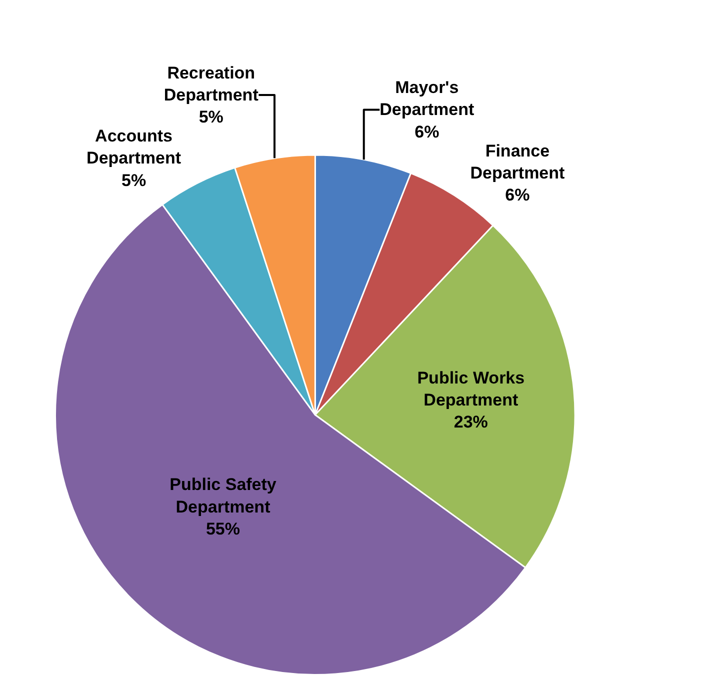  What do you see at coordinates (223, 495) in the screenshot?
I see `slice-label: Public Safety Department` at bounding box center [223, 495].